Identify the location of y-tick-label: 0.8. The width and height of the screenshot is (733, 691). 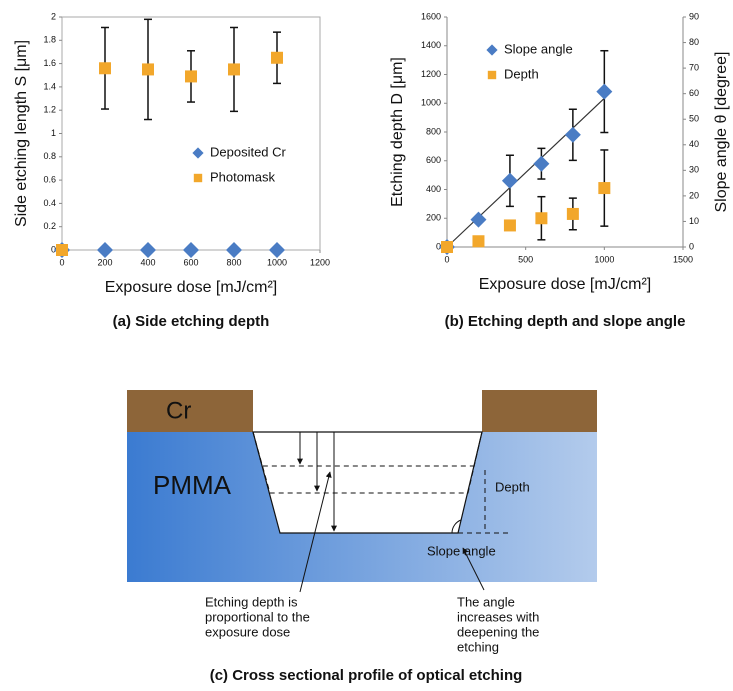
(49, 156).